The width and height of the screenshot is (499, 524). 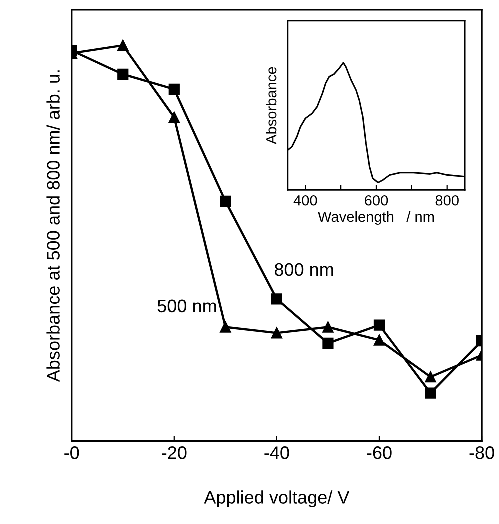 I want to click on series-label: 500 nm, so click(x=187, y=306).